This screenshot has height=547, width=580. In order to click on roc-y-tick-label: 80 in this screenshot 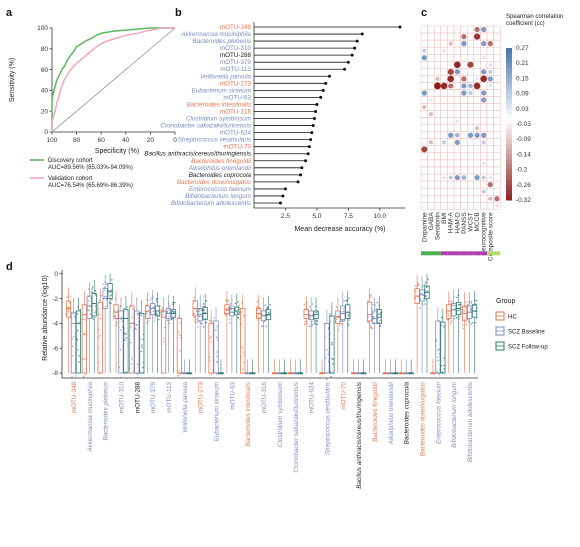, I will do `click(45, 49)`.